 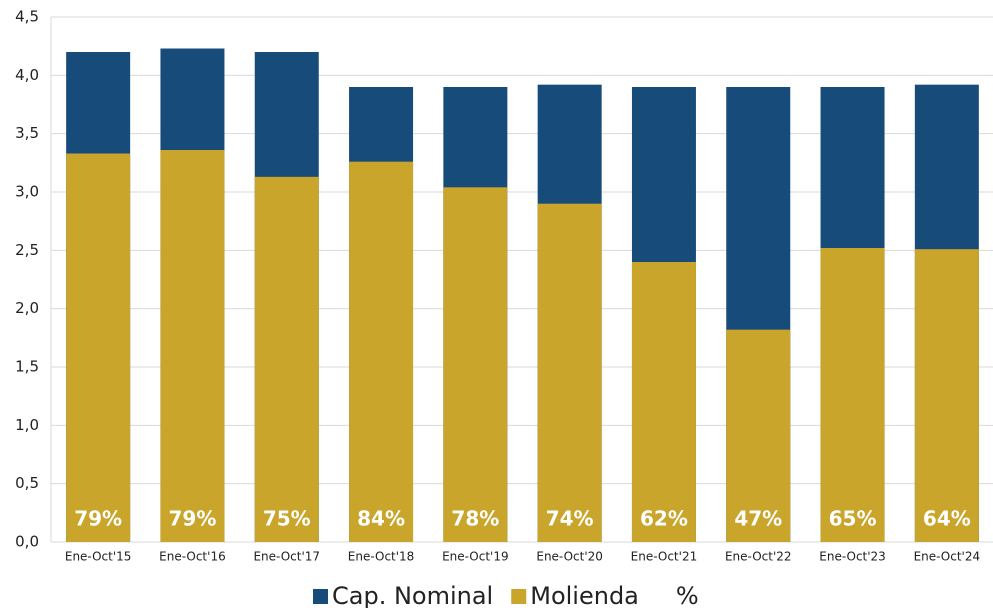 What do you see at coordinates (853, 519) in the screenshot?
I see `data-label: 65%` at bounding box center [853, 519].